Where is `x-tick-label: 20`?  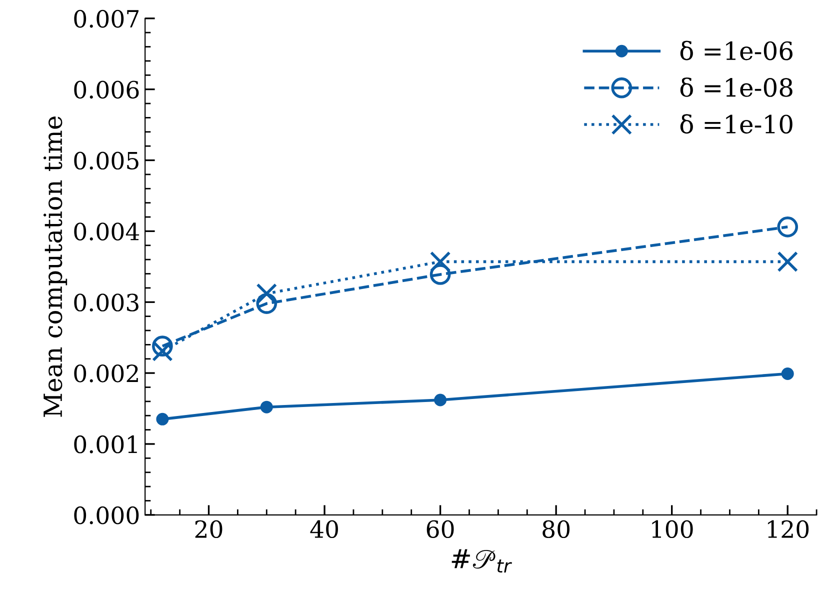
x-tick-label: 20 is located at coordinates (208, 529).